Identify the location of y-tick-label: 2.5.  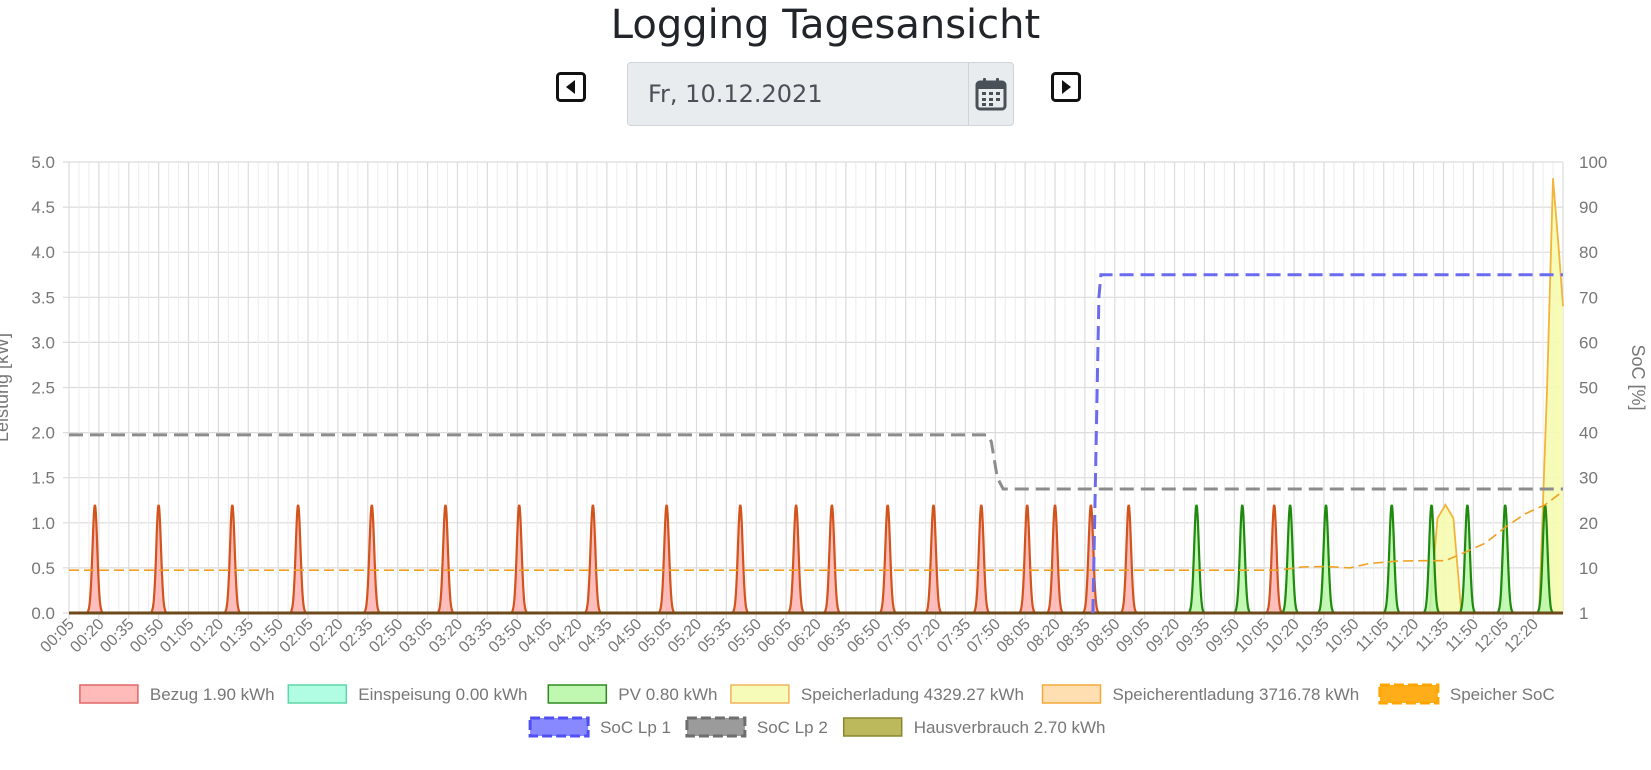
(43, 388).